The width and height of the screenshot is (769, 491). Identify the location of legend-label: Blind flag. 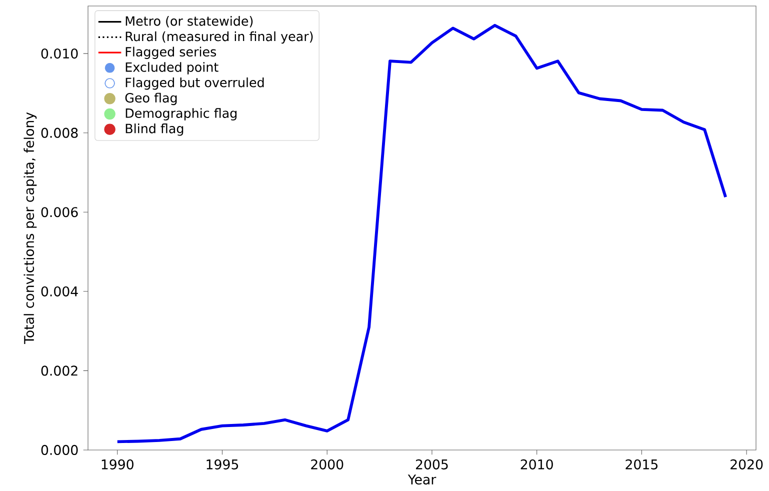
(155, 130).